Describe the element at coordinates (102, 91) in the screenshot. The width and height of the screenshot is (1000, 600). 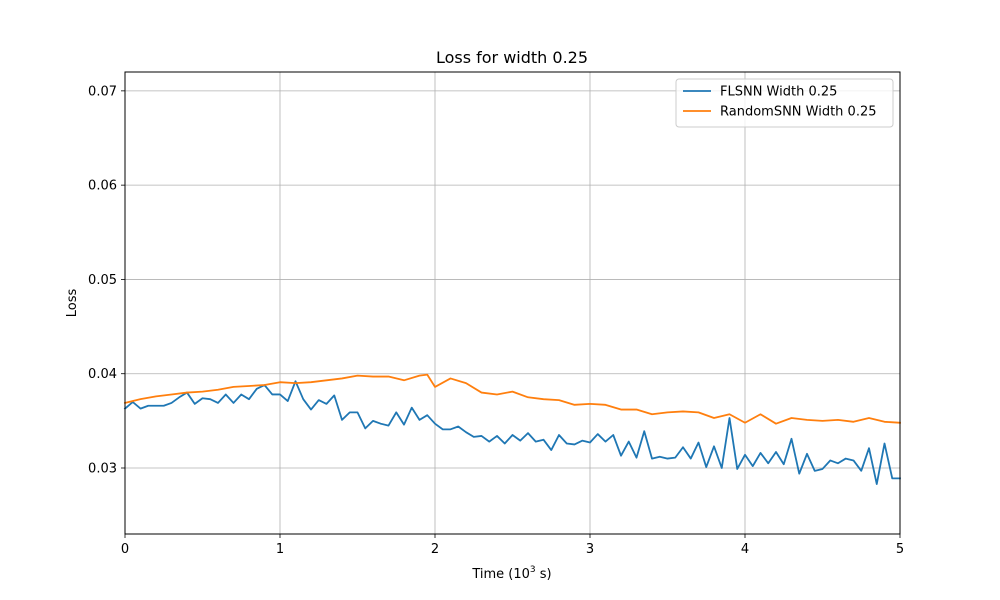
I see `y-tick-label: 0.07` at that location.